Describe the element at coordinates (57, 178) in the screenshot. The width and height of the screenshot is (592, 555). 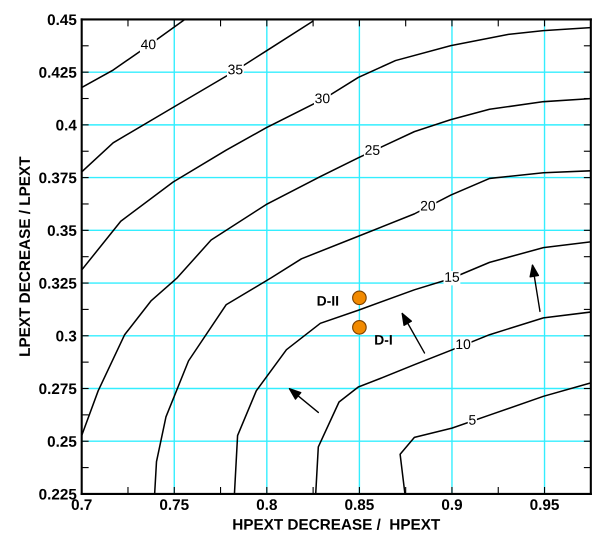
I see `y-tick-label: 0.375` at that location.